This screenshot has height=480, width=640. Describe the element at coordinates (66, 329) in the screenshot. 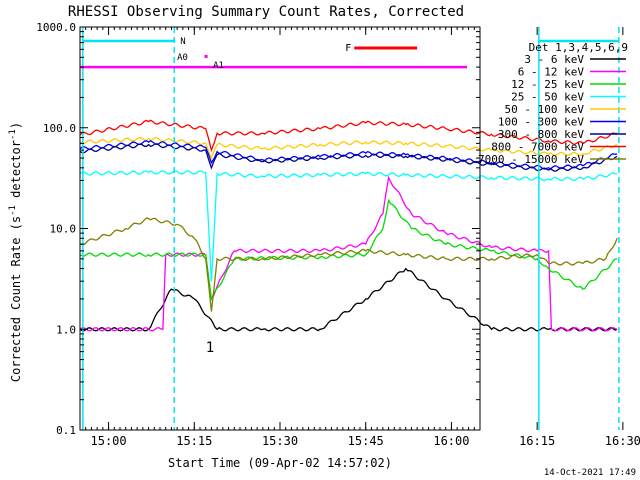

I see `y-tick-label: 1.0` at that location.